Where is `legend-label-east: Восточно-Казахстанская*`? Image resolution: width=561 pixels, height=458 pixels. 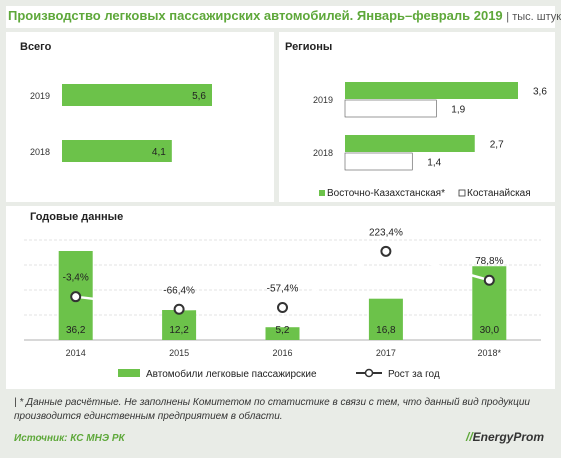
legend-label-east: Восточно-Казахстанская* is located at coordinates (386, 193).